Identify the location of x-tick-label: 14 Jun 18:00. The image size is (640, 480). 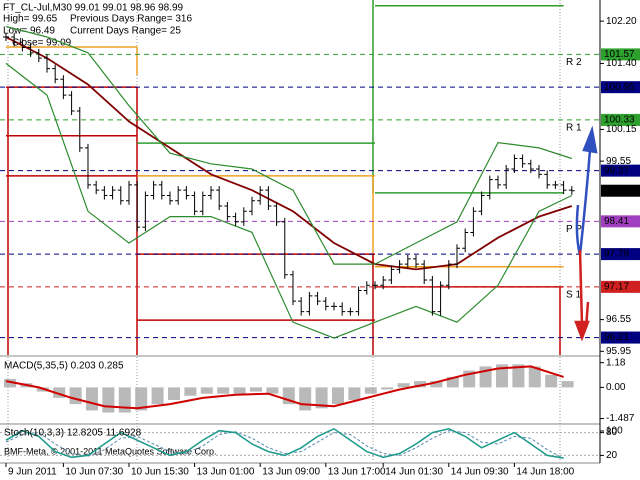
(545, 472).